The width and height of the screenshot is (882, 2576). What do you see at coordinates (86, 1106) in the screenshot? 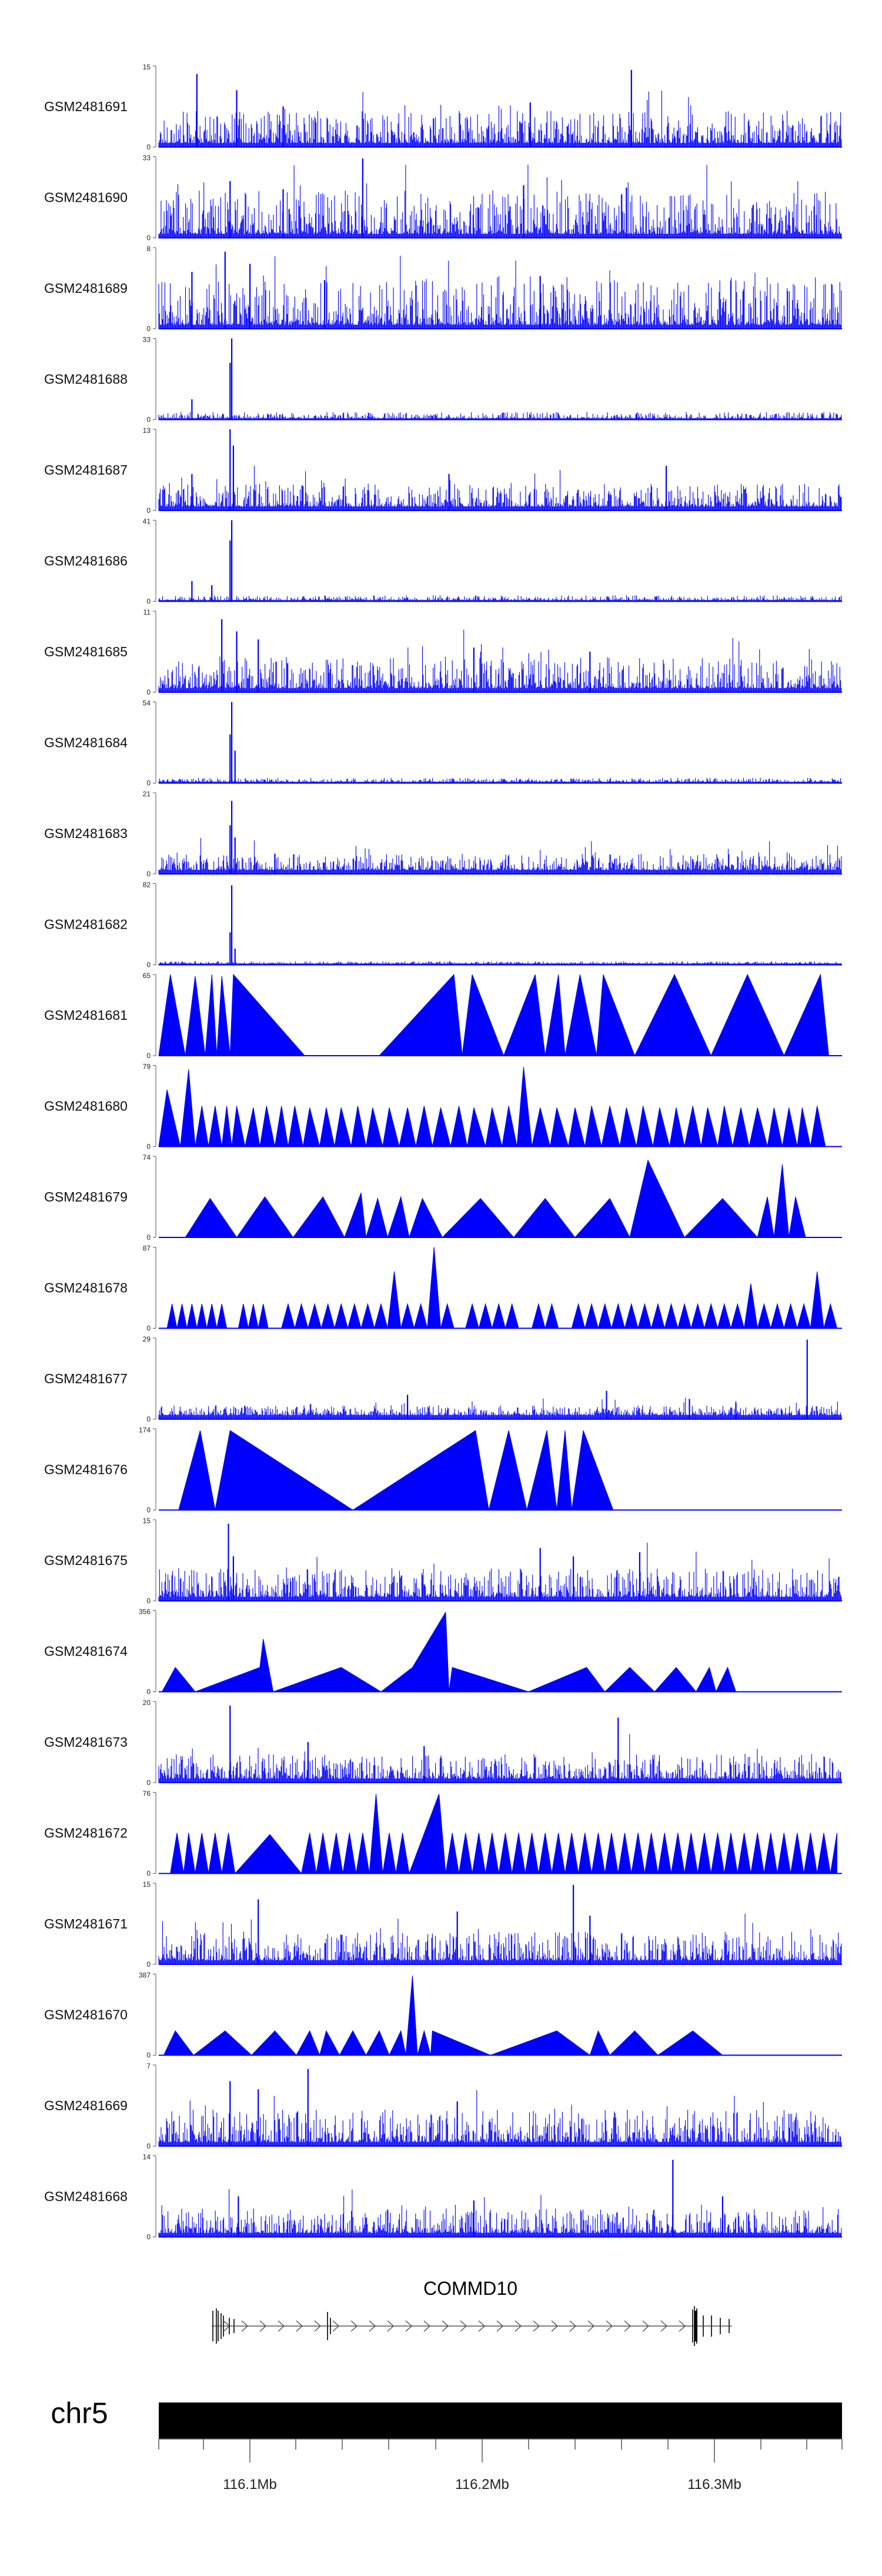
I see `track-label: GSM2481680` at bounding box center [86, 1106].